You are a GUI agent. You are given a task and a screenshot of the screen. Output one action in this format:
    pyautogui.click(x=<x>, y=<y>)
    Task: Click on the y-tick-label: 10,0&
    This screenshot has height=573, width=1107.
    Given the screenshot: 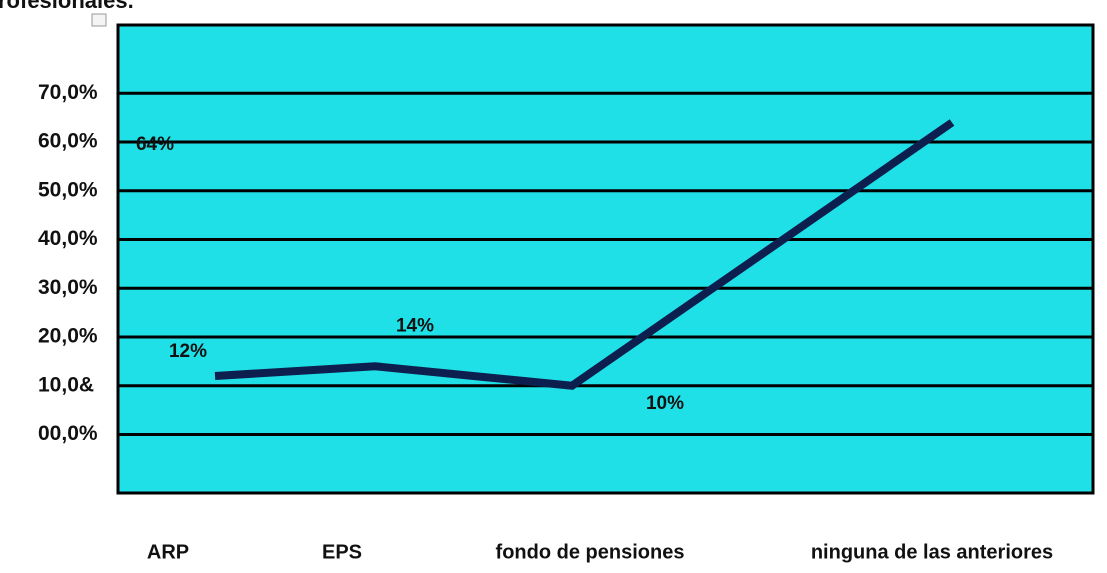 What is the action you would take?
    pyautogui.click(x=66, y=384)
    